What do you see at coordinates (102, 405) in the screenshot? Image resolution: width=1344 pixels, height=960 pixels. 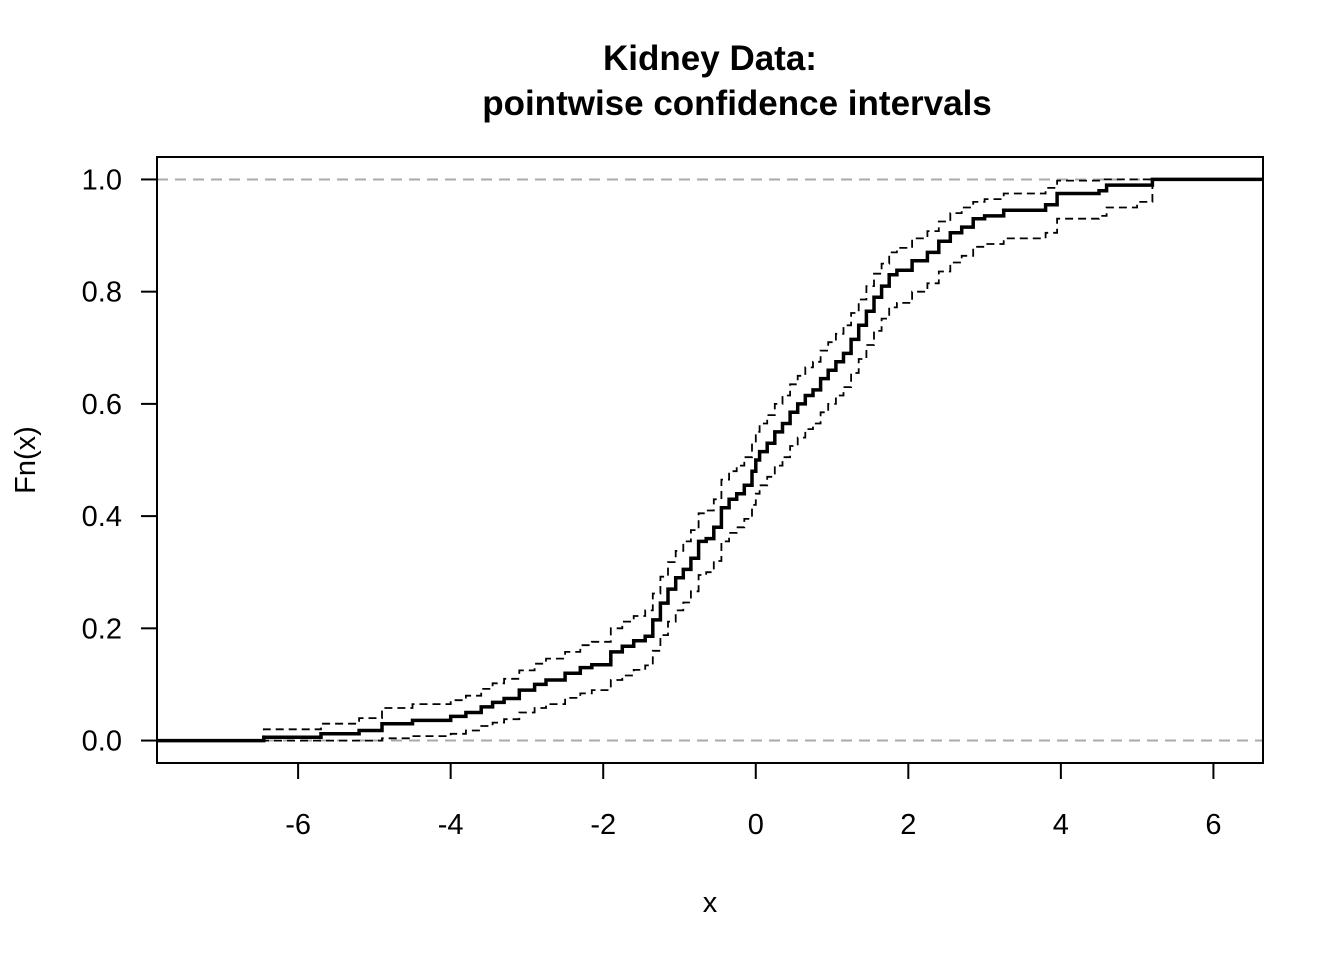 I see `y-tick-label: 0.6` at bounding box center [102, 405].